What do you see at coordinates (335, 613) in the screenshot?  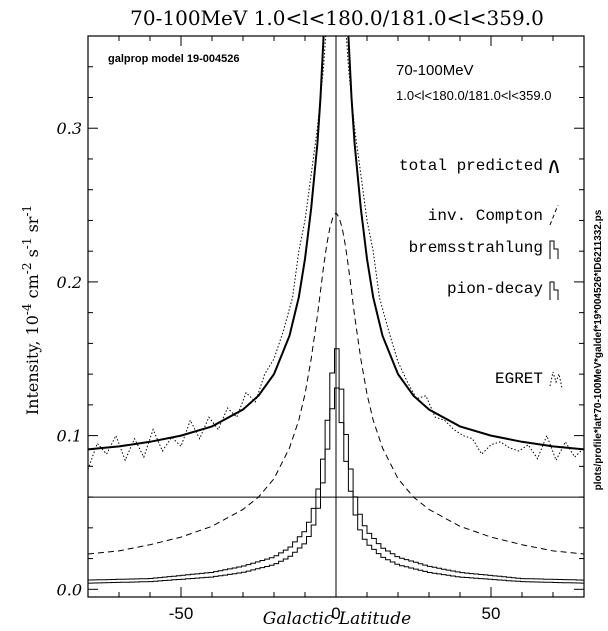 I see `x-tick-label: 0` at bounding box center [335, 613].